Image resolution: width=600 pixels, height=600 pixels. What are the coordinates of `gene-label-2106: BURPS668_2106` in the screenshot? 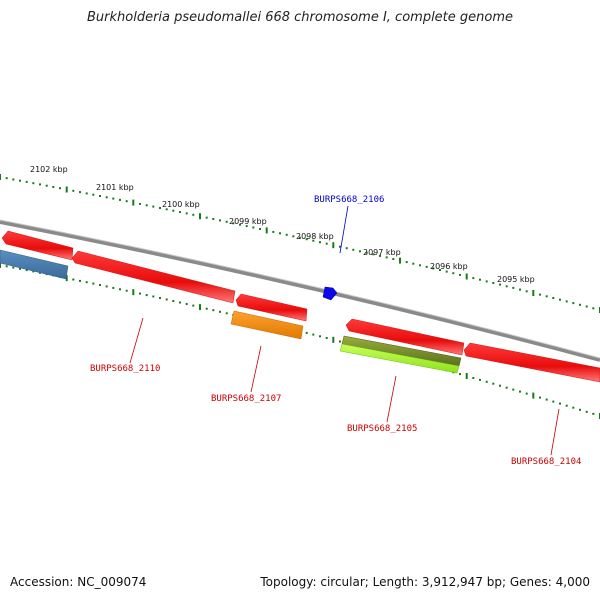 It's located at (349, 200).